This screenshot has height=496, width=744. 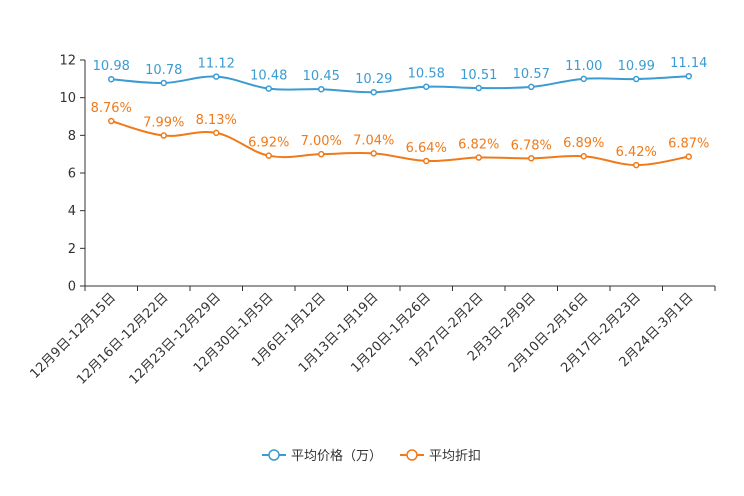 What do you see at coordinates (268, 143) in the screenshot?
I see `data-label: 6.92%` at bounding box center [268, 143].